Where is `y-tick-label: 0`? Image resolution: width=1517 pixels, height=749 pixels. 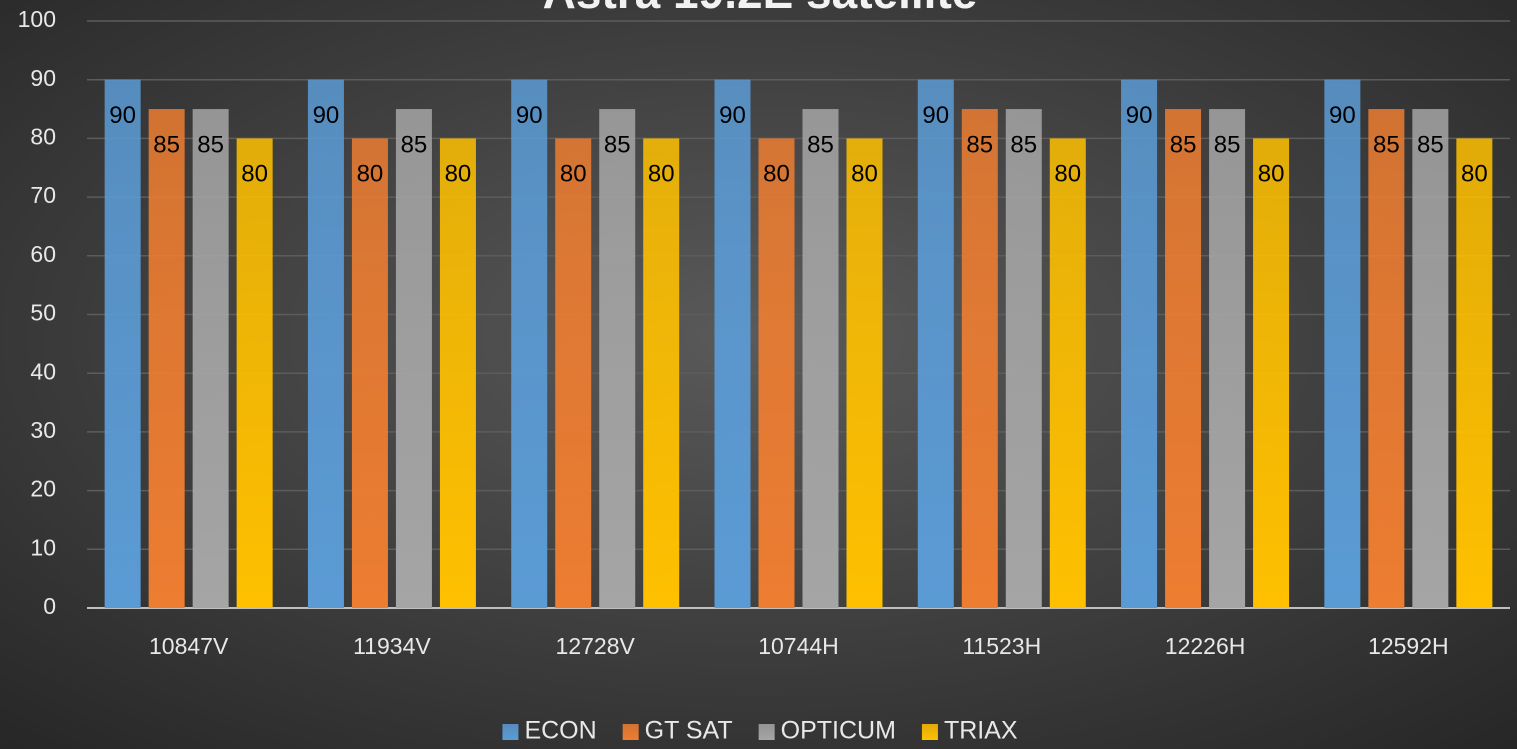 y-tick-label: 0 is located at coordinates (49, 606).